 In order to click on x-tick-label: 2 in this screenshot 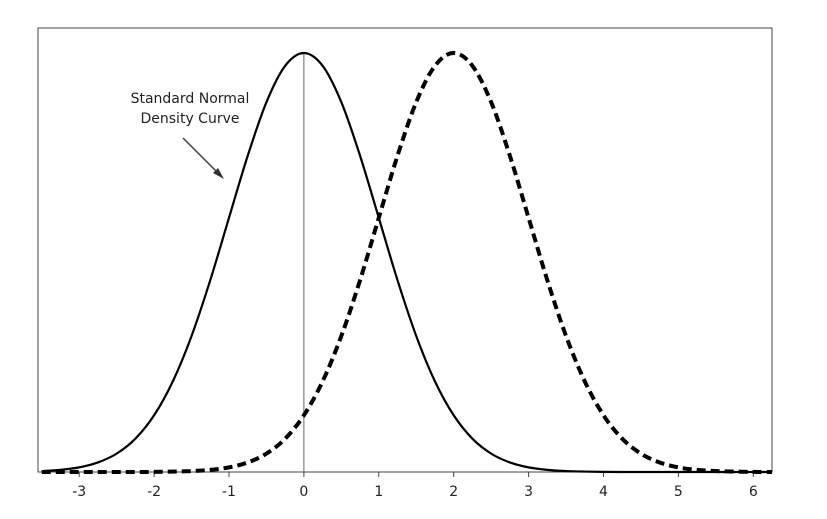, I will do `click(453, 492)`.